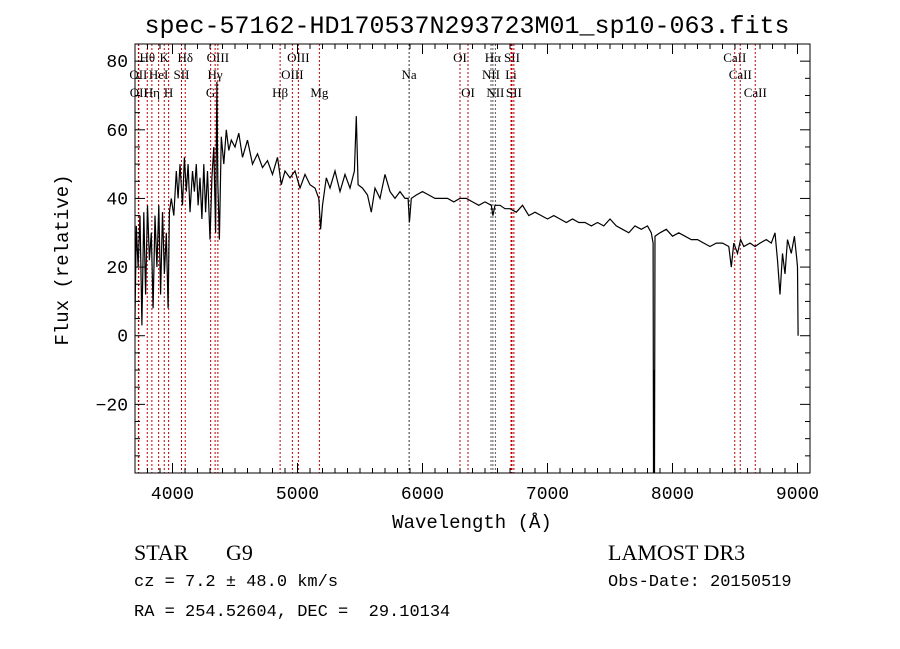 The height and width of the screenshot is (649, 900). Describe the element at coordinates (161, 552) in the screenshot. I see `object-class: STAR` at that location.